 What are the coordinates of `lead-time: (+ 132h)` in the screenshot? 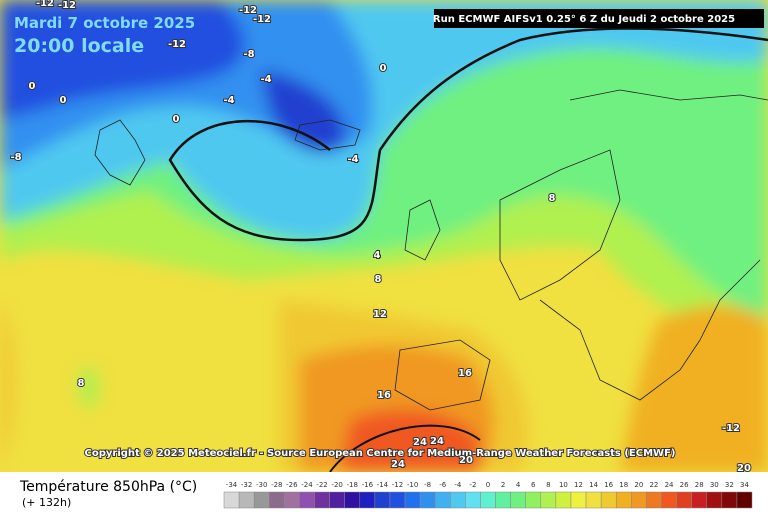 It's located at (46, 502).